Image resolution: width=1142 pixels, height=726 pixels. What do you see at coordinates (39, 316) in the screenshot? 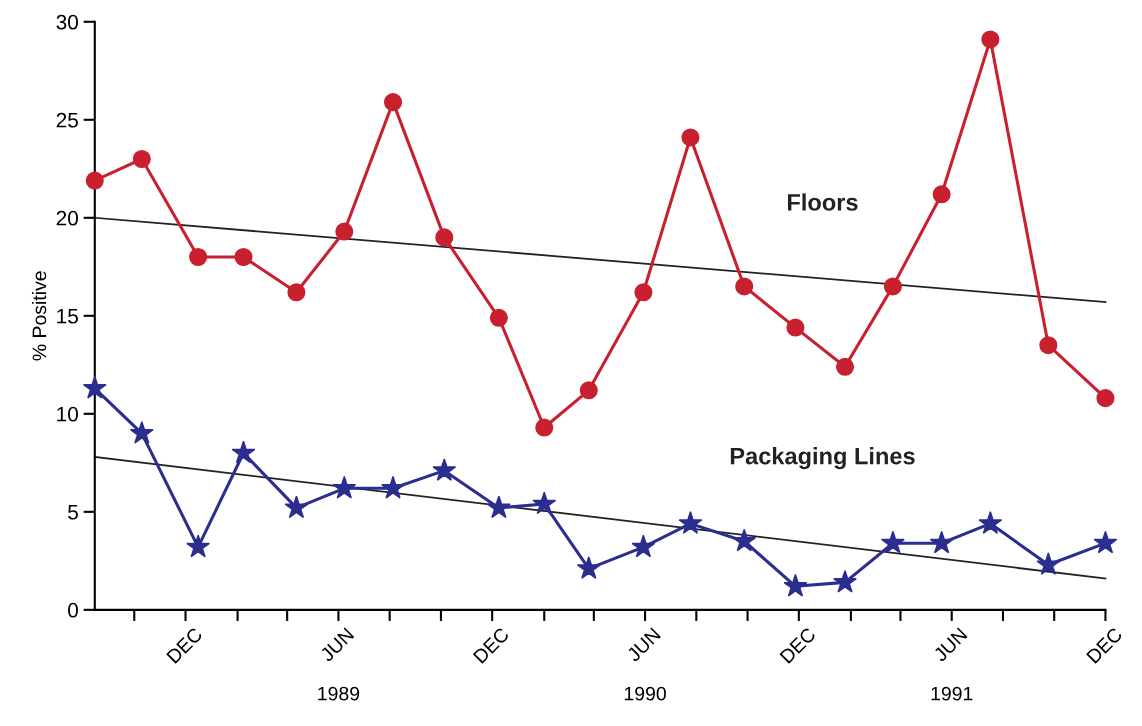
I see `y-axis-title: % Positive` at bounding box center [39, 316].